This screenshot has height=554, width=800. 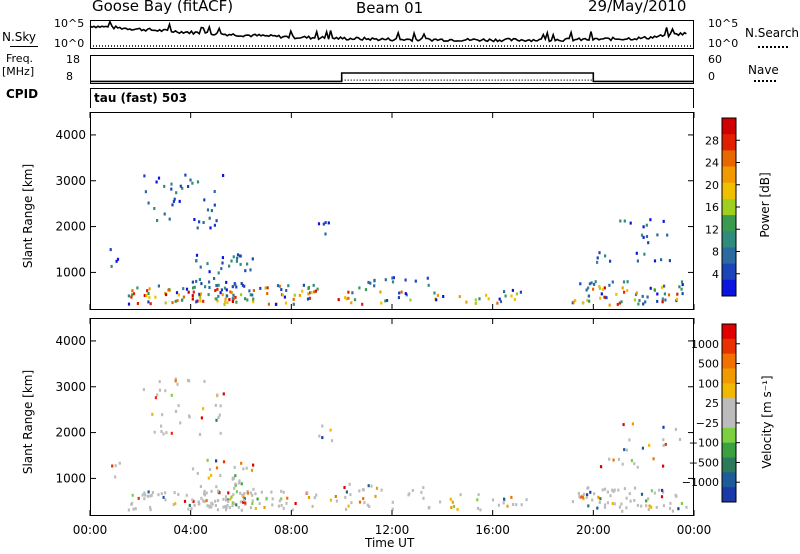 I want to click on cpid-label: CPID, so click(x=22, y=94).